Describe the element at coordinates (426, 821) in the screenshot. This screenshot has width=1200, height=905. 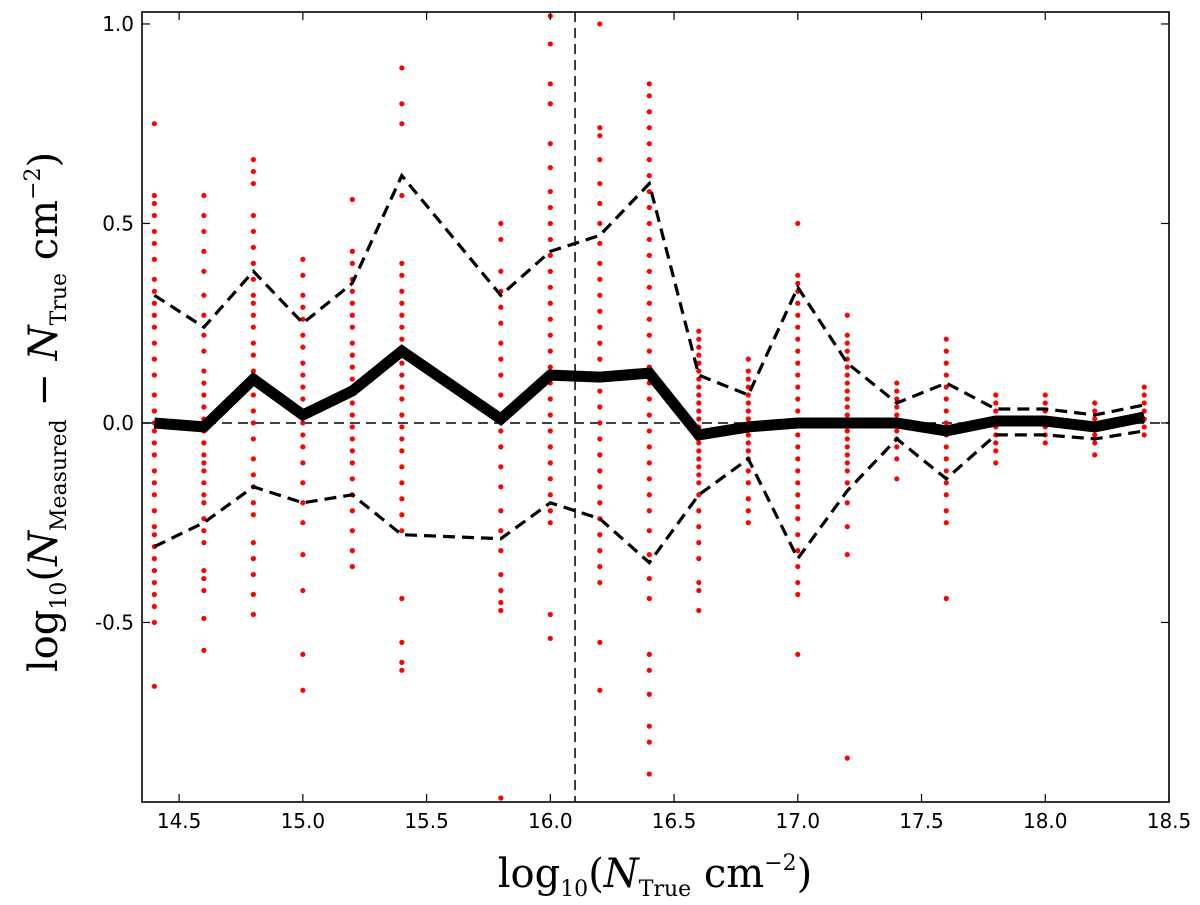
I see `x-tick-label: 15.5` at that location.